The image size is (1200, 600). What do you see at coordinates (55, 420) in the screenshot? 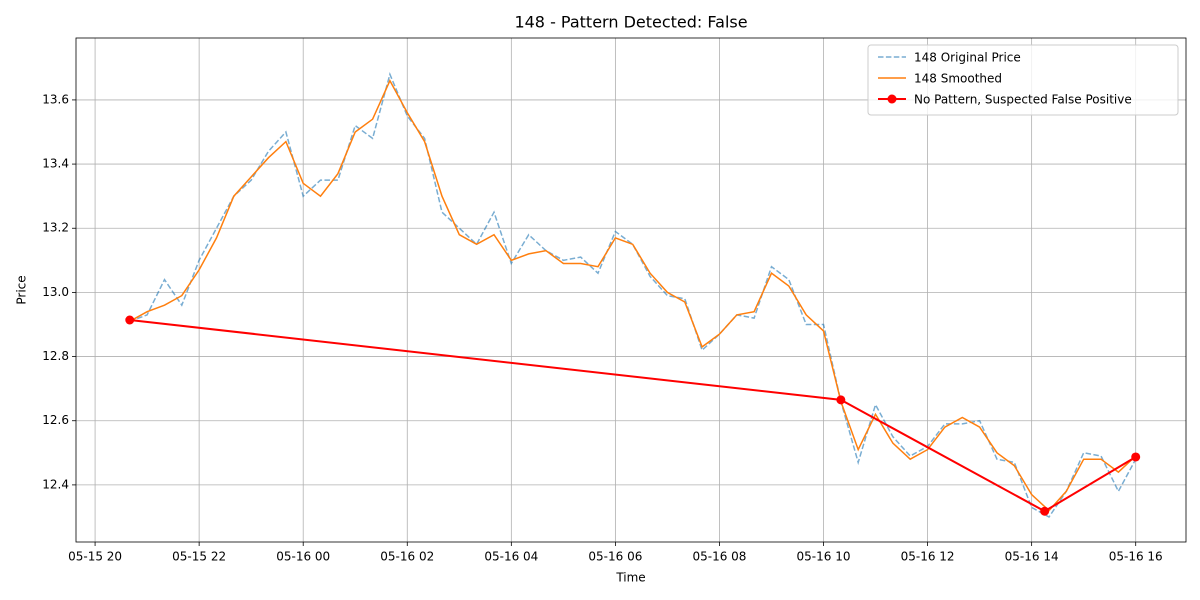
I see `y-tick-label: 12.6` at bounding box center [55, 420].